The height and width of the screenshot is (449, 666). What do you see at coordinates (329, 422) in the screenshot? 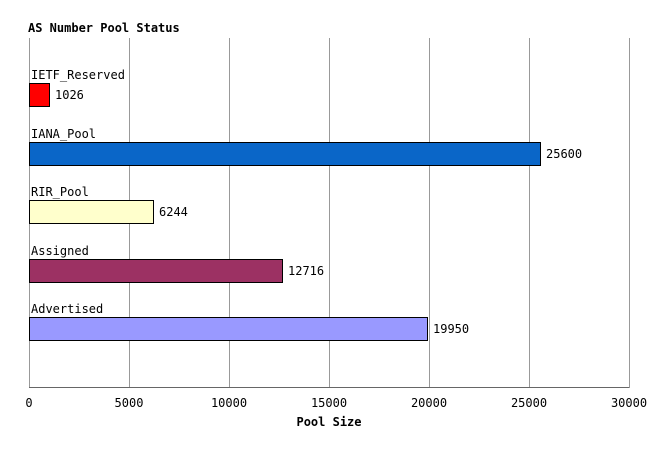
I see `x-axis-title: Pool Size` at bounding box center [329, 422].